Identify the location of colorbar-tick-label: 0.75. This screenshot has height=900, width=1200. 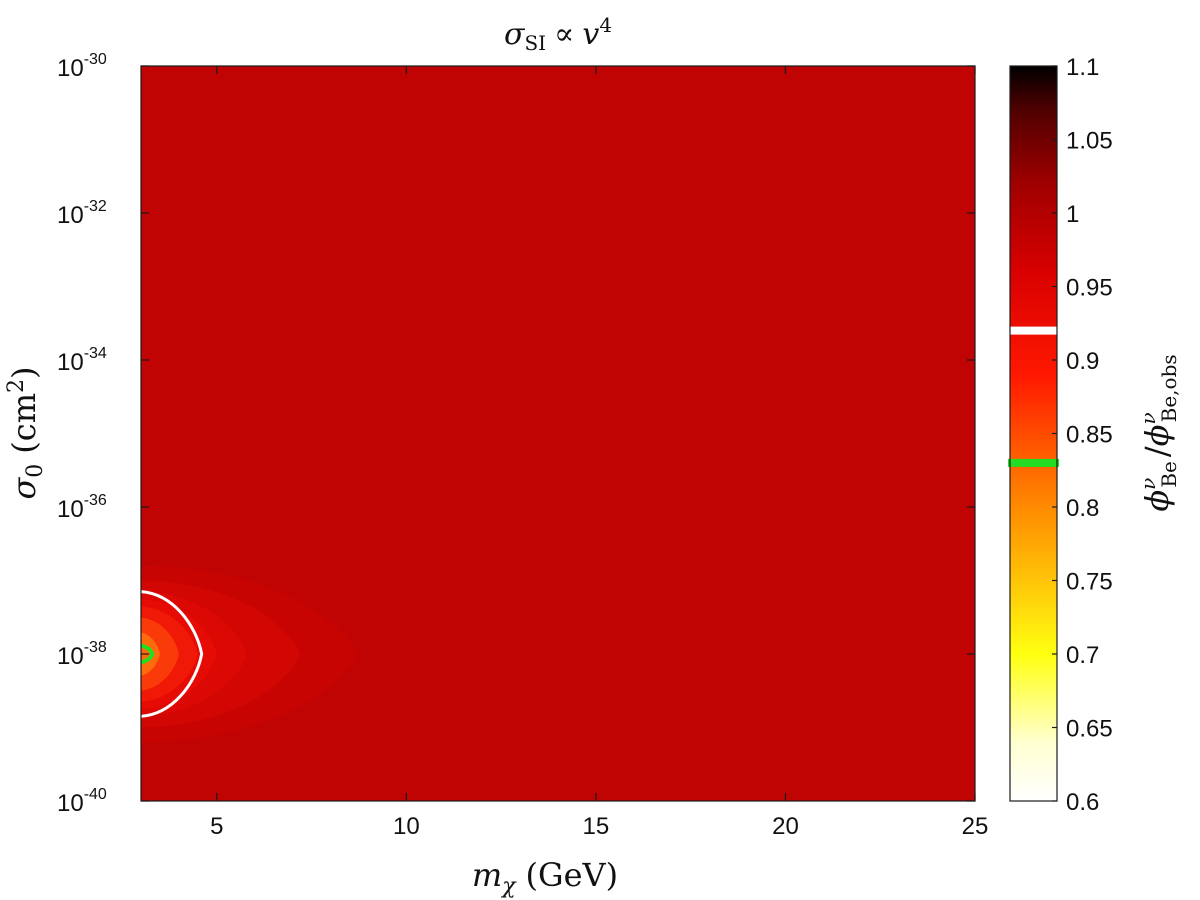
(1089, 582).